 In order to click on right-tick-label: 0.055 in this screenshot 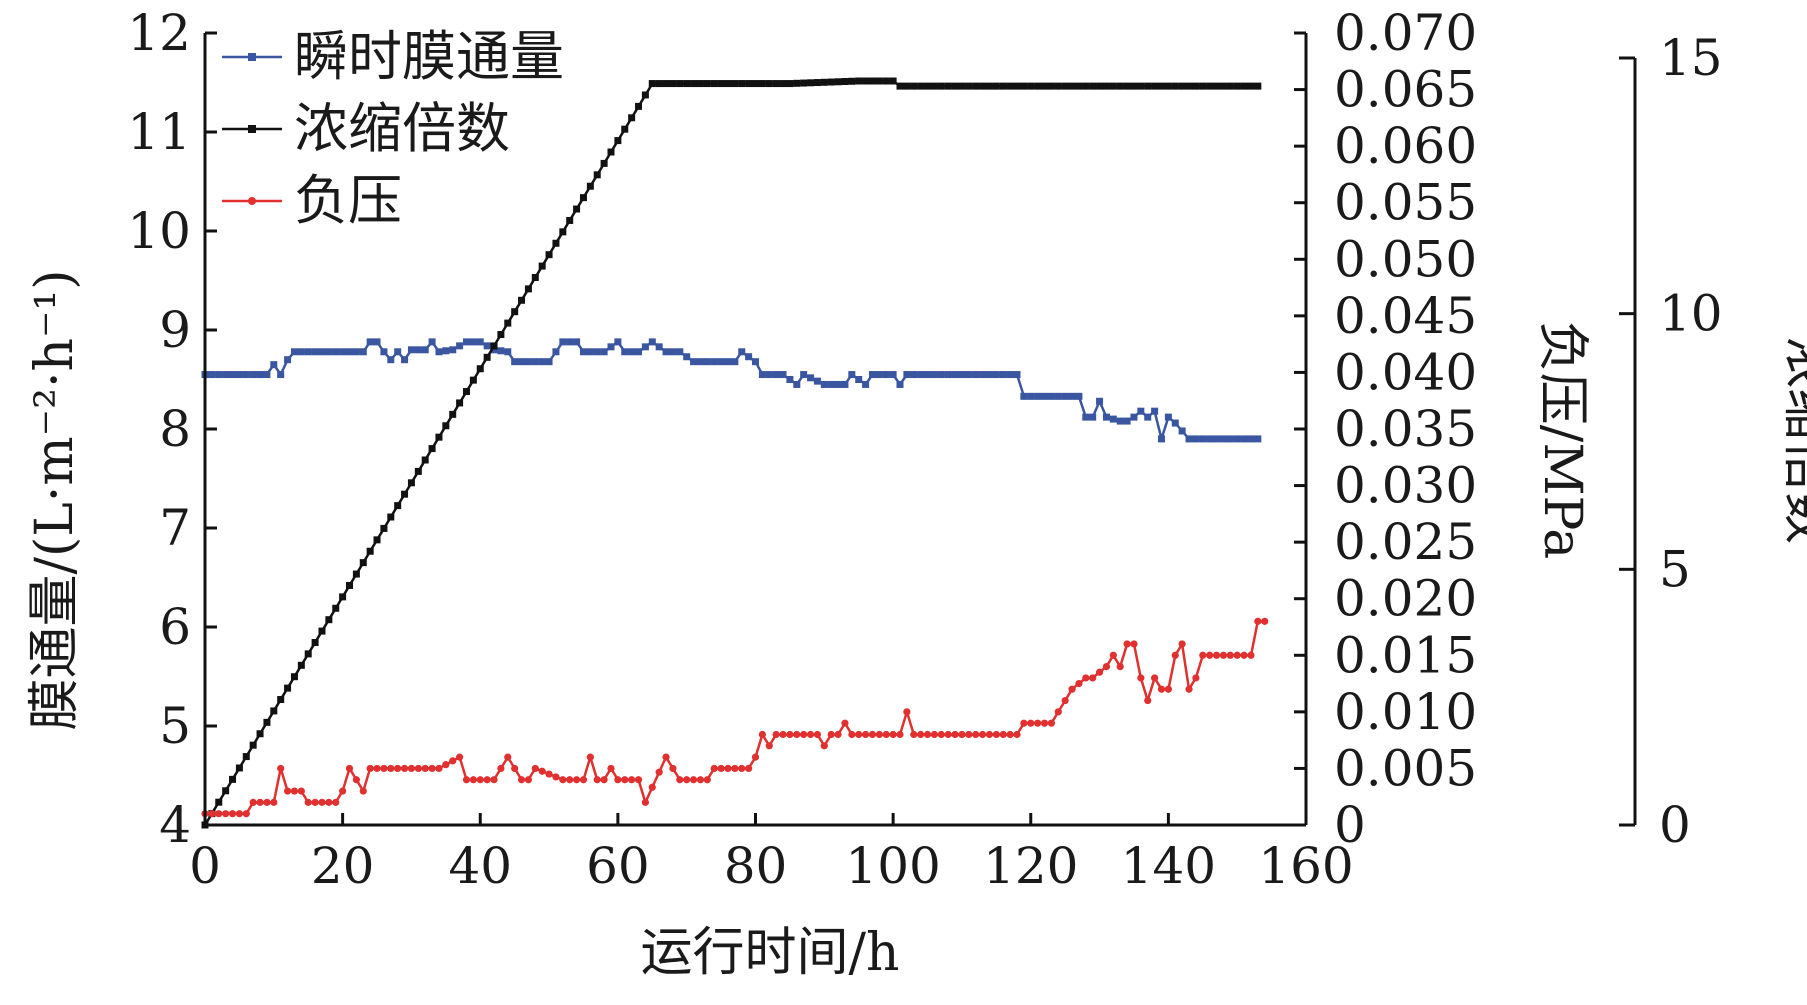, I will do `click(1405, 203)`.